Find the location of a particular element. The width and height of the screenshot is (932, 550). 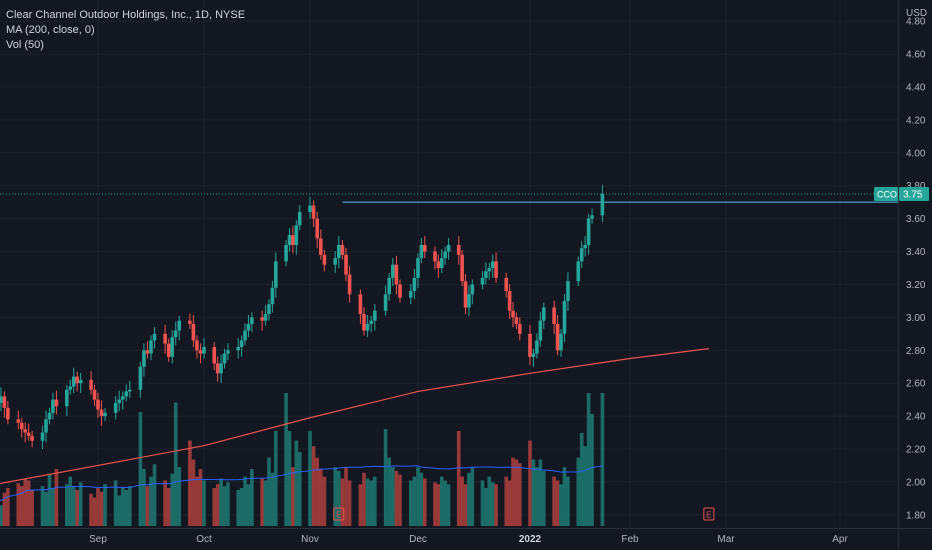

time-tick-label: Oct is located at coordinates (204, 539).